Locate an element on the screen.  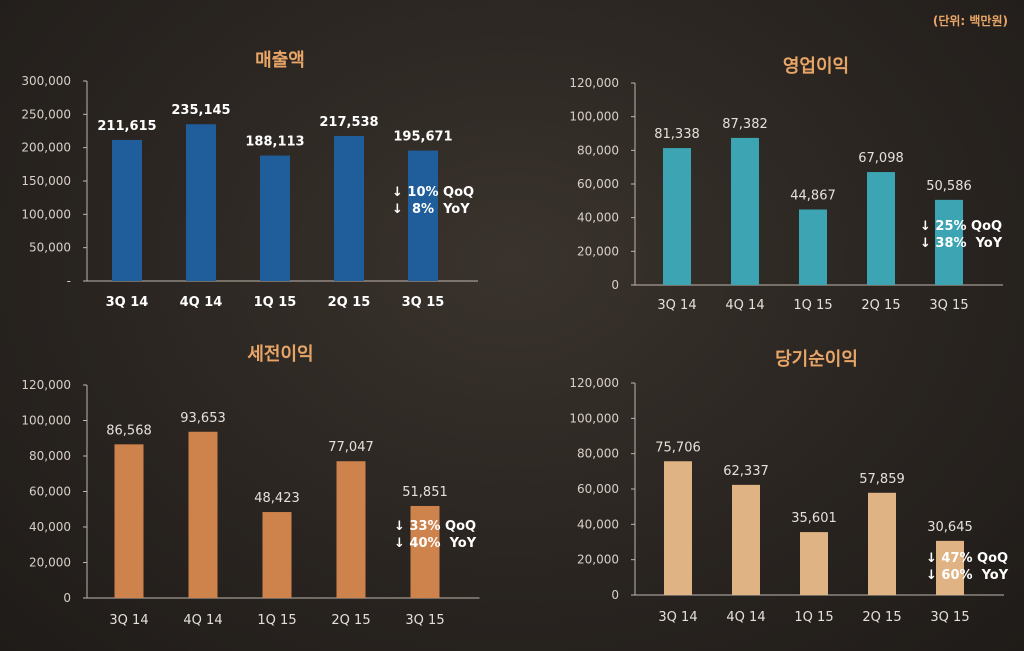
chart-title: 당기순이익 is located at coordinates (816, 359).